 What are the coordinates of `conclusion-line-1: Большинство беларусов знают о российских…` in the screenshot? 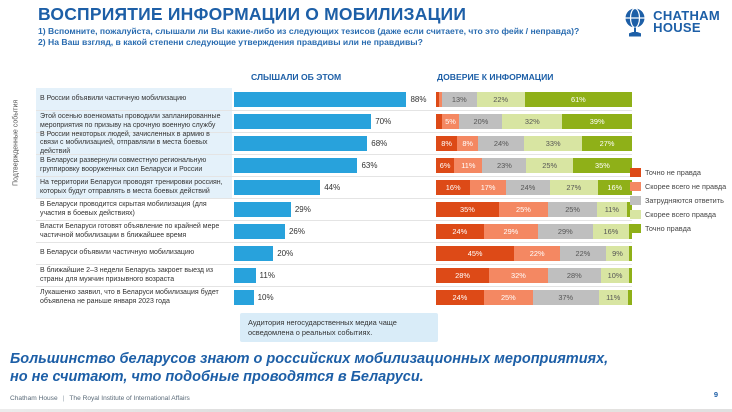 It's located at (309, 359).